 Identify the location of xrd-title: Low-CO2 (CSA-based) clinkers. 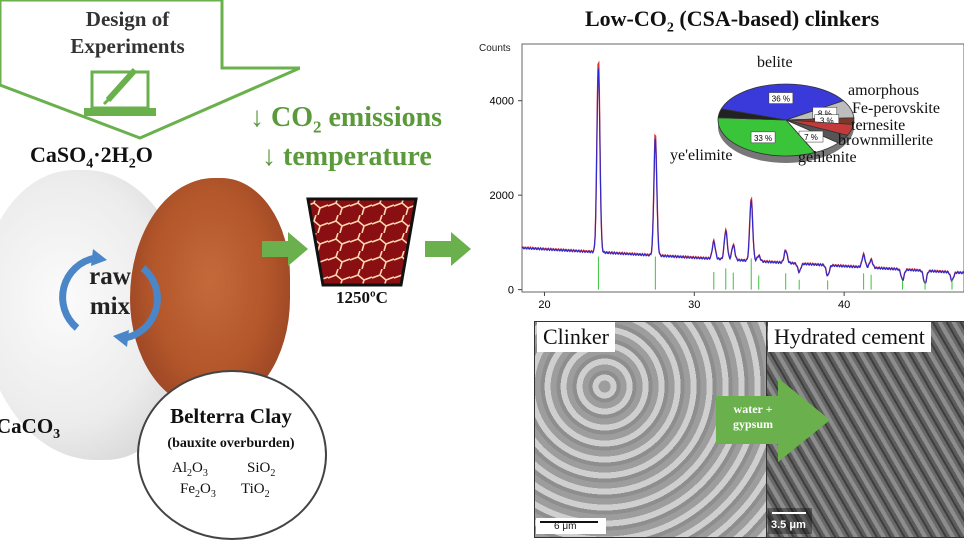
(732, 21).